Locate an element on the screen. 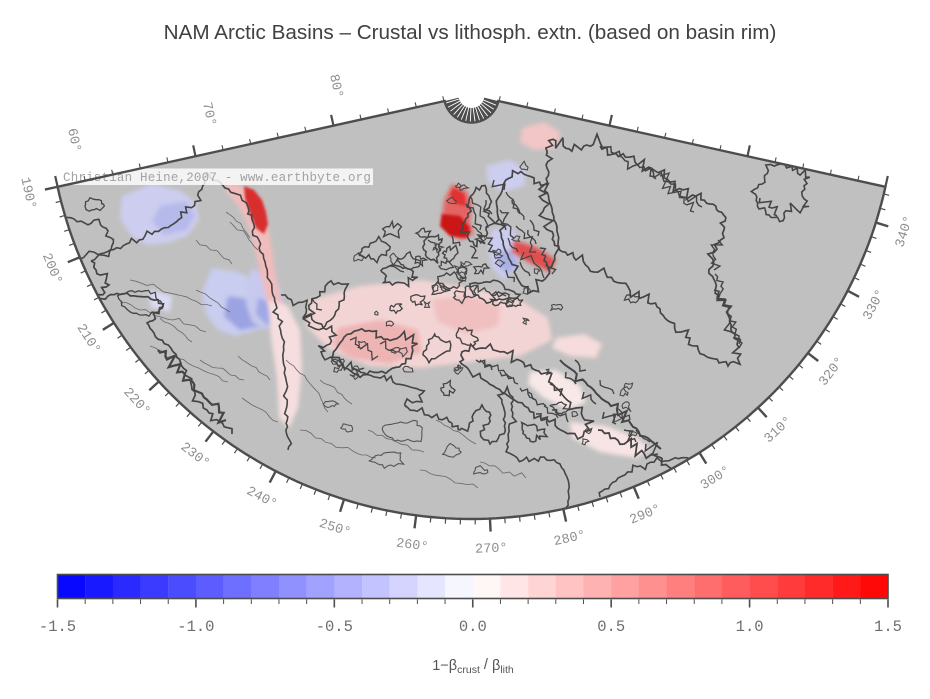  svg-text: 260° is located at coordinates (412, 546).